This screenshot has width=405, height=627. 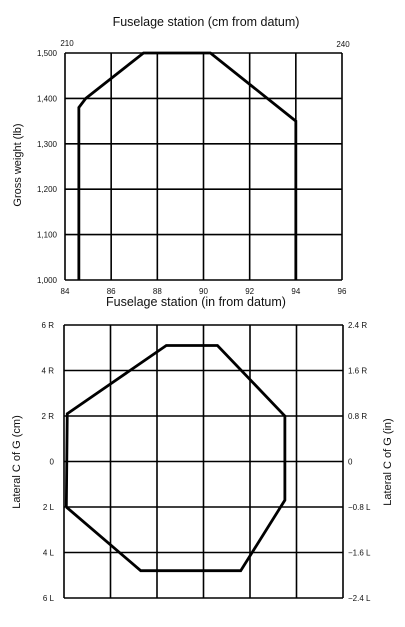 What do you see at coordinates (49, 507) in the screenshot?
I see `chart2-y-tick-label: 2 L` at bounding box center [49, 507].